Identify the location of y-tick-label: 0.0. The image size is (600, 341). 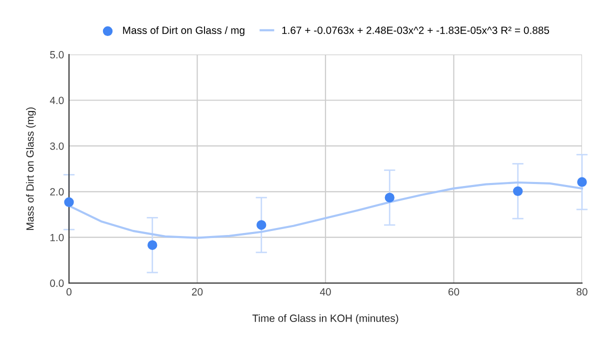
(57, 283).